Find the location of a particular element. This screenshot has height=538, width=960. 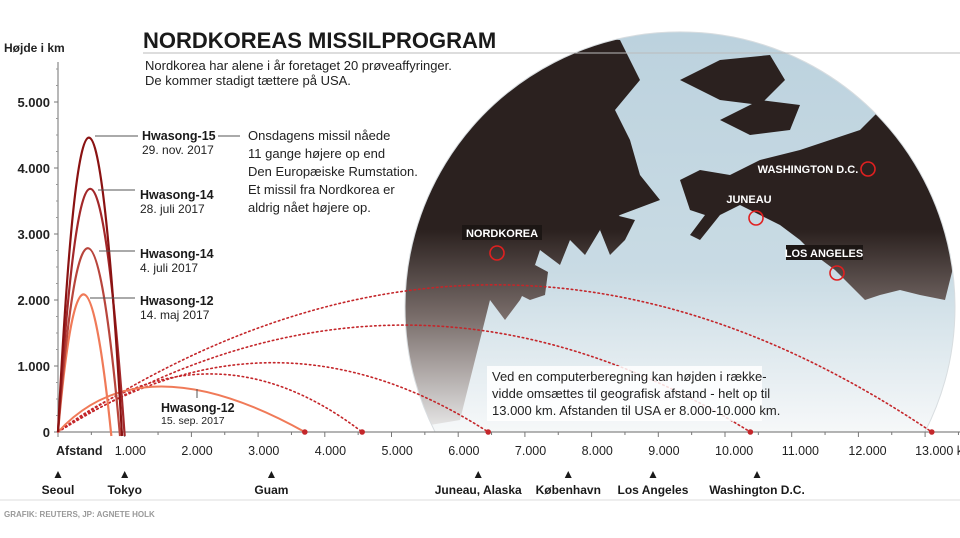

svg-text: 28. juli 2017 is located at coordinates (172, 209).